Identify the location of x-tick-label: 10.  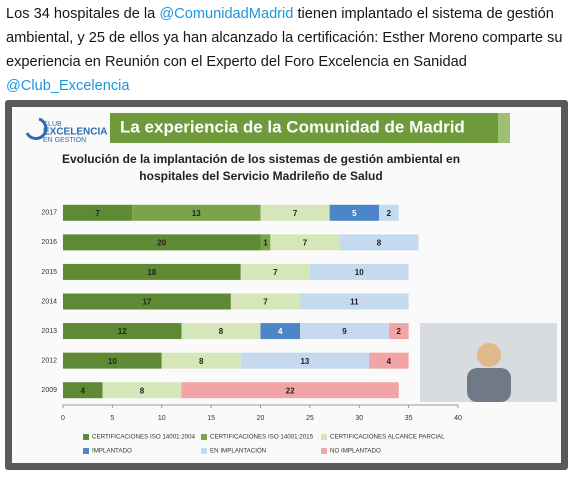
(162, 418).